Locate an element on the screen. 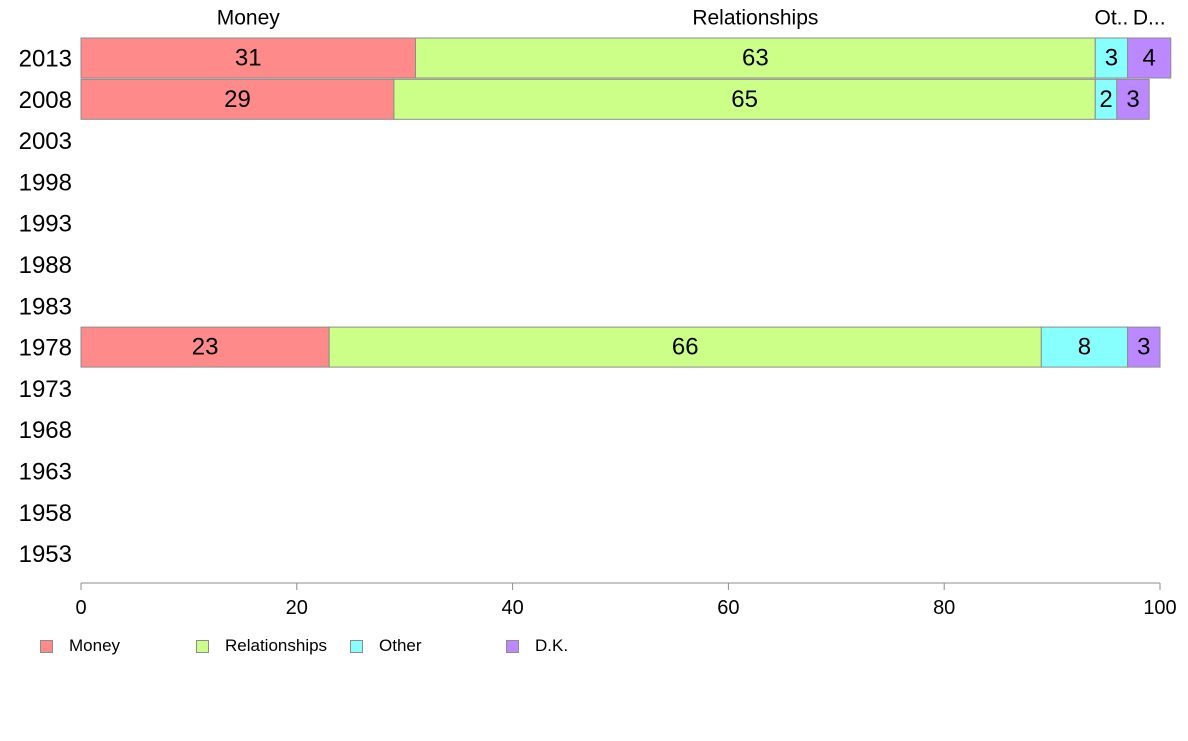  data-label-1978-money: 23 is located at coordinates (205, 347).